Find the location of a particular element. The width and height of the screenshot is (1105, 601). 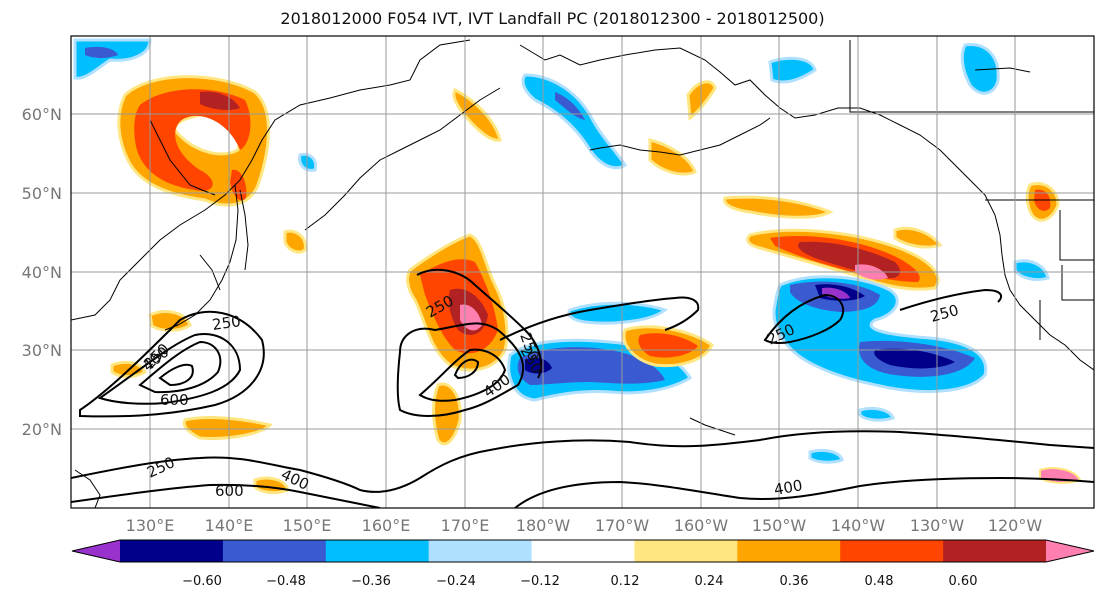

colorbar-tick-label: 0.24 is located at coordinates (709, 581).